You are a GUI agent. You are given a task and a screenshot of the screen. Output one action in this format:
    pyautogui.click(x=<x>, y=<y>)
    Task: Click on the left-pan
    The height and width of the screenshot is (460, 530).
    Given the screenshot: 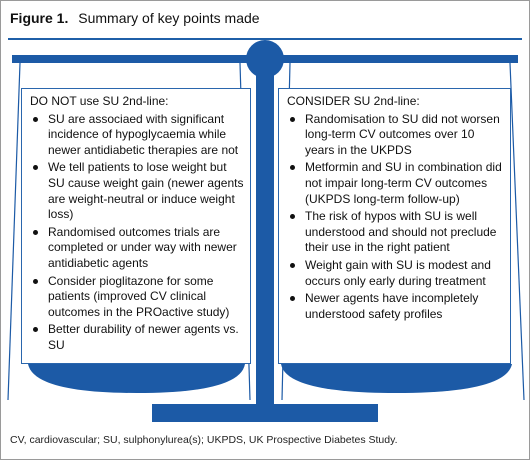 What is the action you would take?
    pyautogui.click(x=136, y=378)
    